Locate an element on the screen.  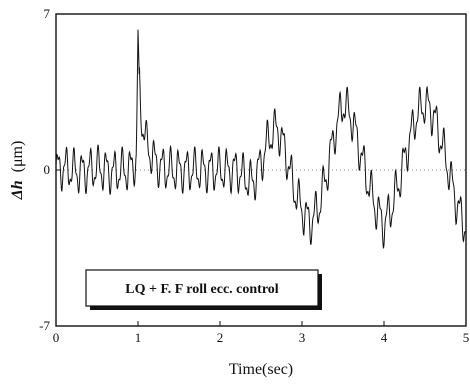
y-axis-label-unit: (μm) is located at coordinates (17, 157).